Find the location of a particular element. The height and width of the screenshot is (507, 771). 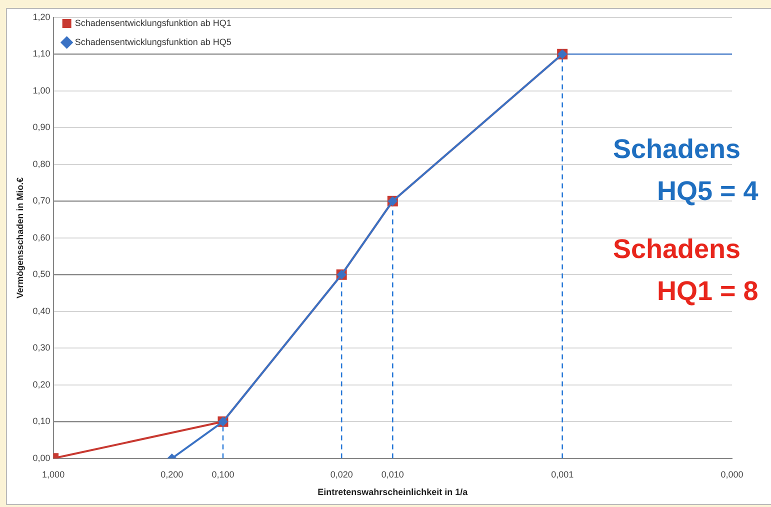

y-tick-label: 0,00 is located at coordinates (41, 457).